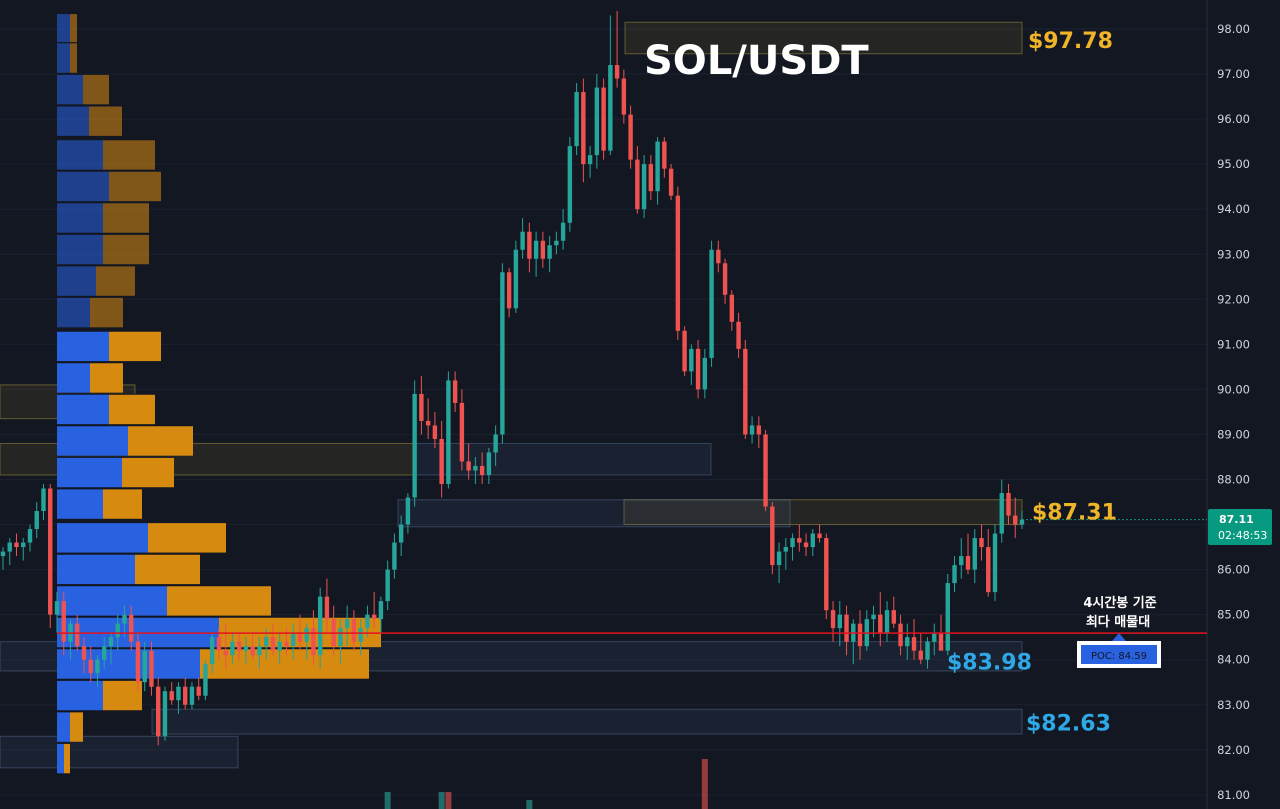 The height and width of the screenshot is (809, 1280). Describe the element at coordinates (1233, 299) in the screenshot. I see `y-tick-label: 92.00` at that location.